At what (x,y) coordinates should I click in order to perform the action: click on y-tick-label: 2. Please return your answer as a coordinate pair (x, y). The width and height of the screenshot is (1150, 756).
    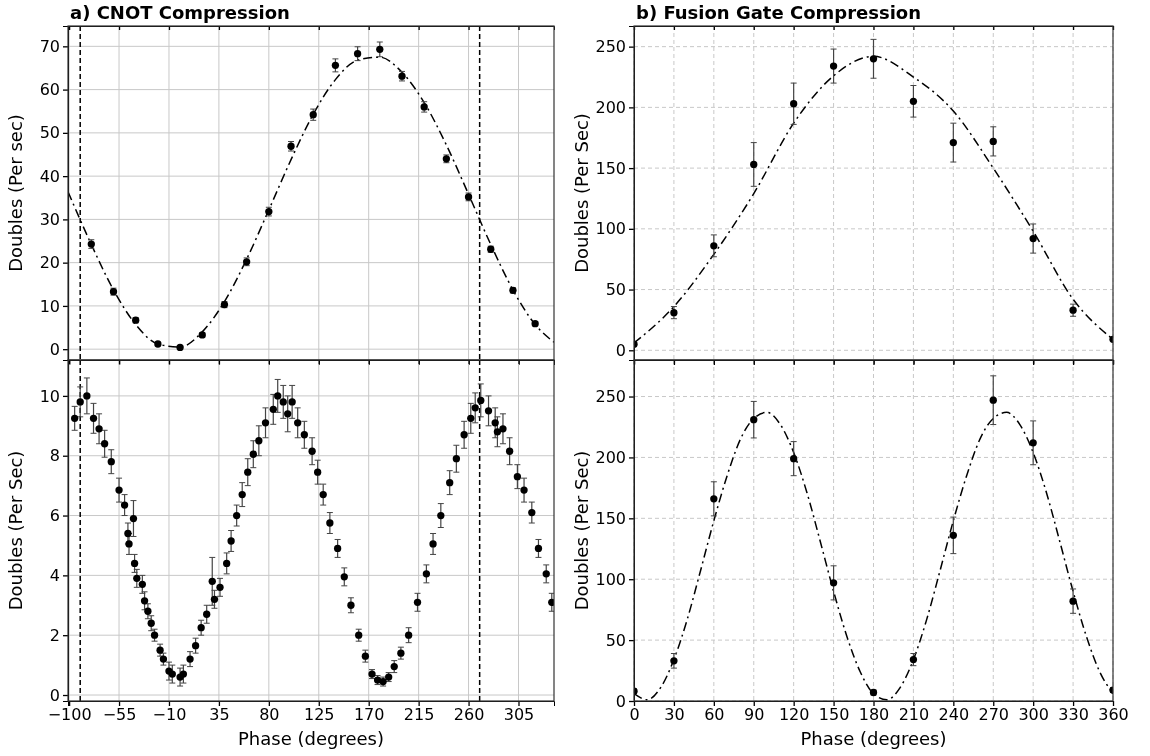
    Looking at the image, I should click on (54, 635).